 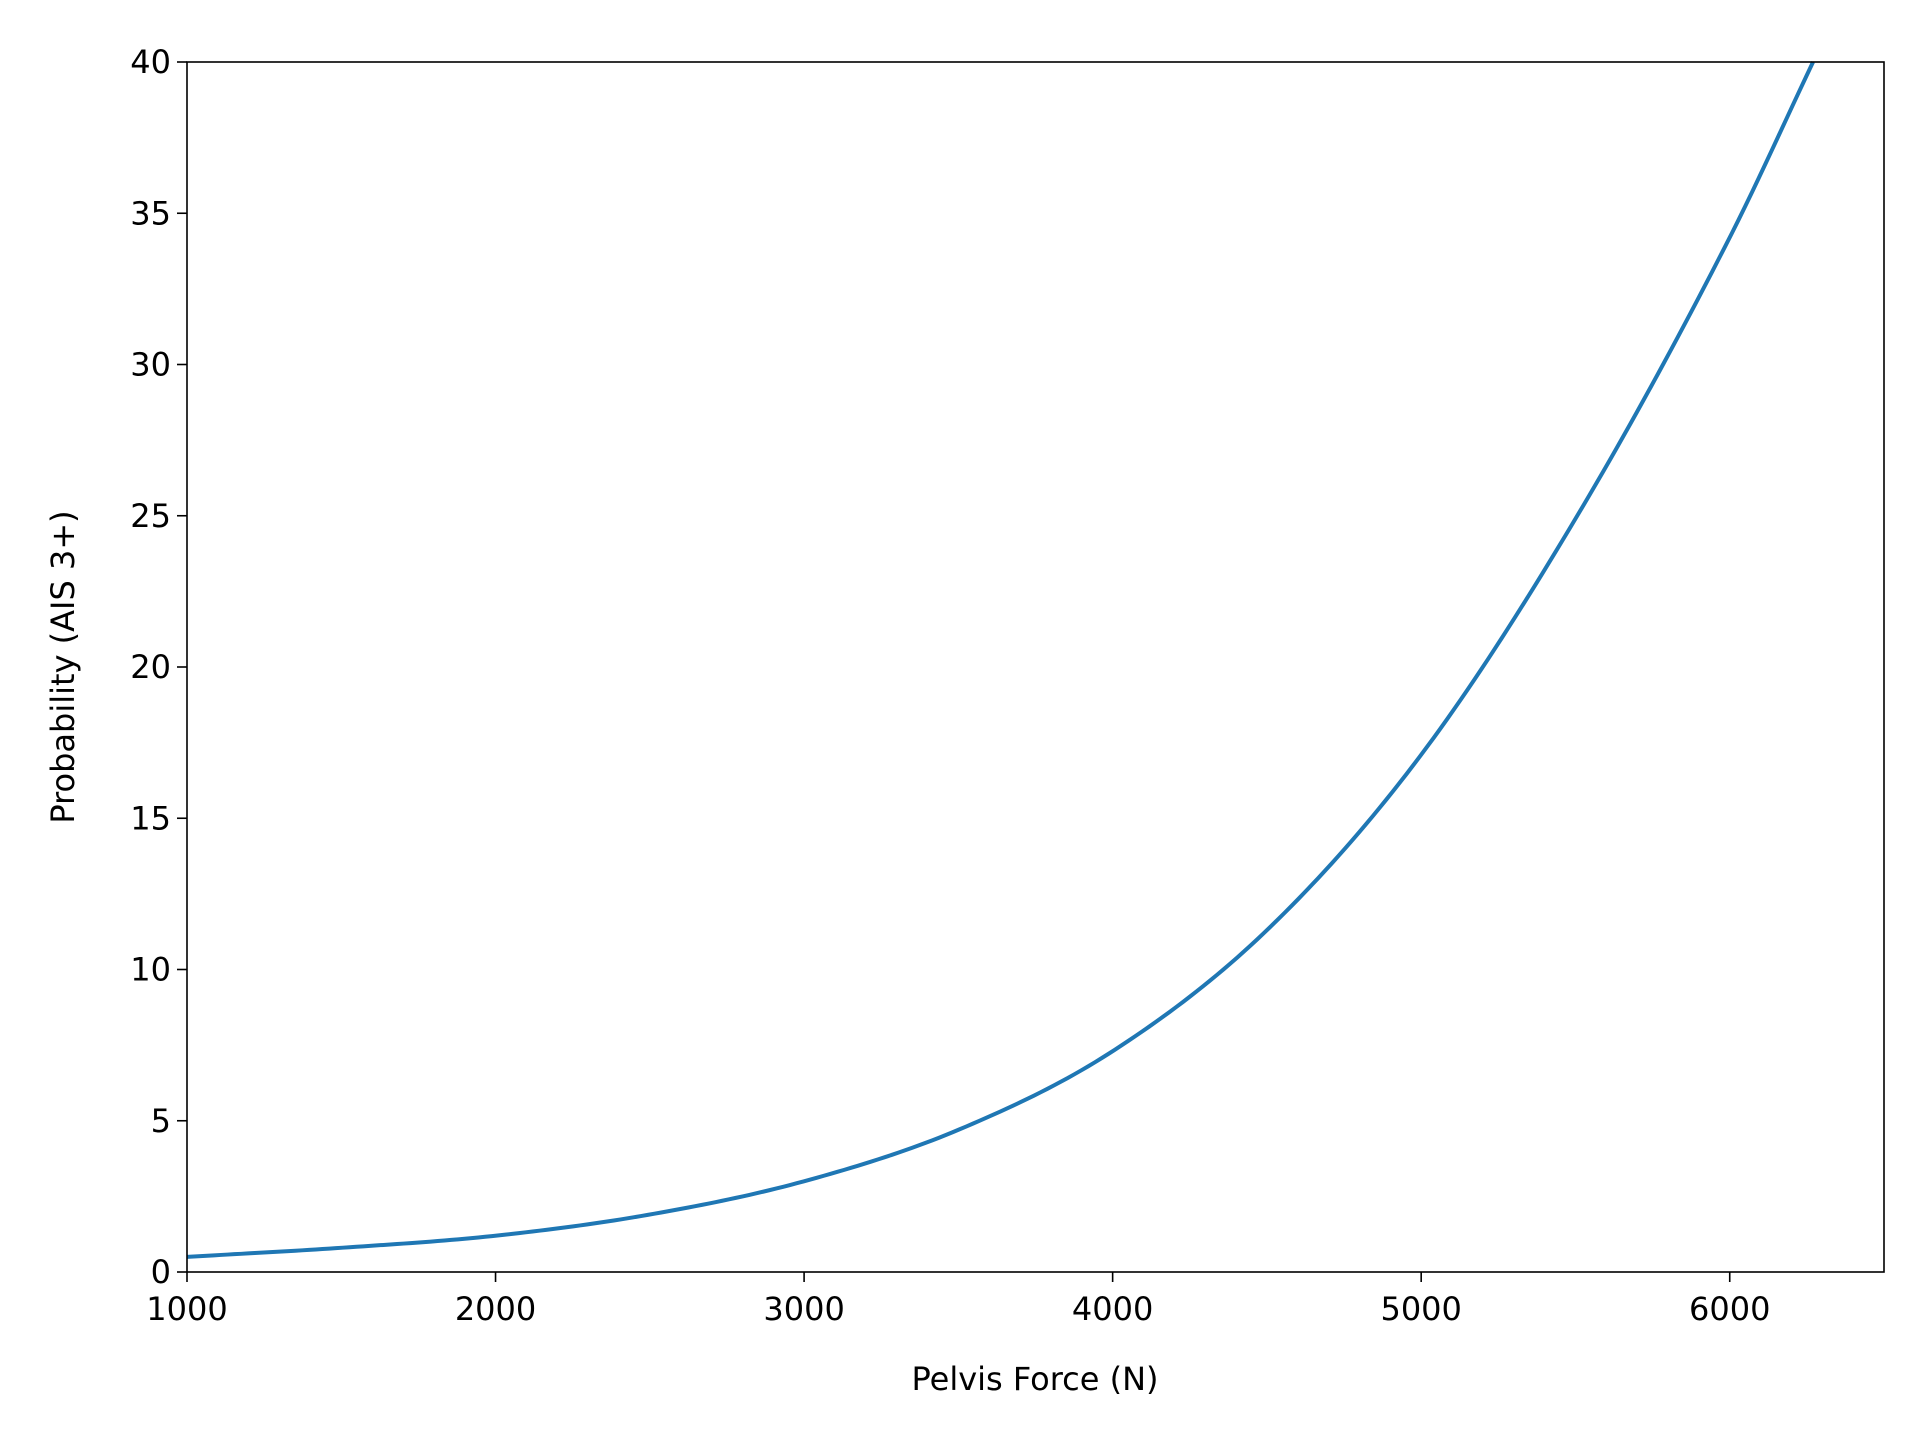 What do you see at coordinates (958, 1300) in the screenshot?
I see `x-axis-ticks: 1000 2000 3000 4000 5000 6000` at bounding box center [958, 1300].